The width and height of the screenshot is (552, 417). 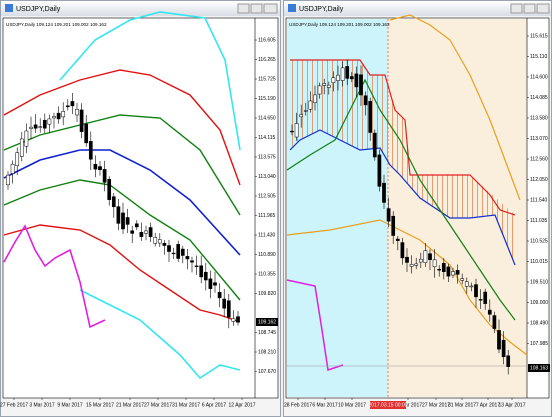 I want to click on price-label: 111.965, so click(x=267, y=216).